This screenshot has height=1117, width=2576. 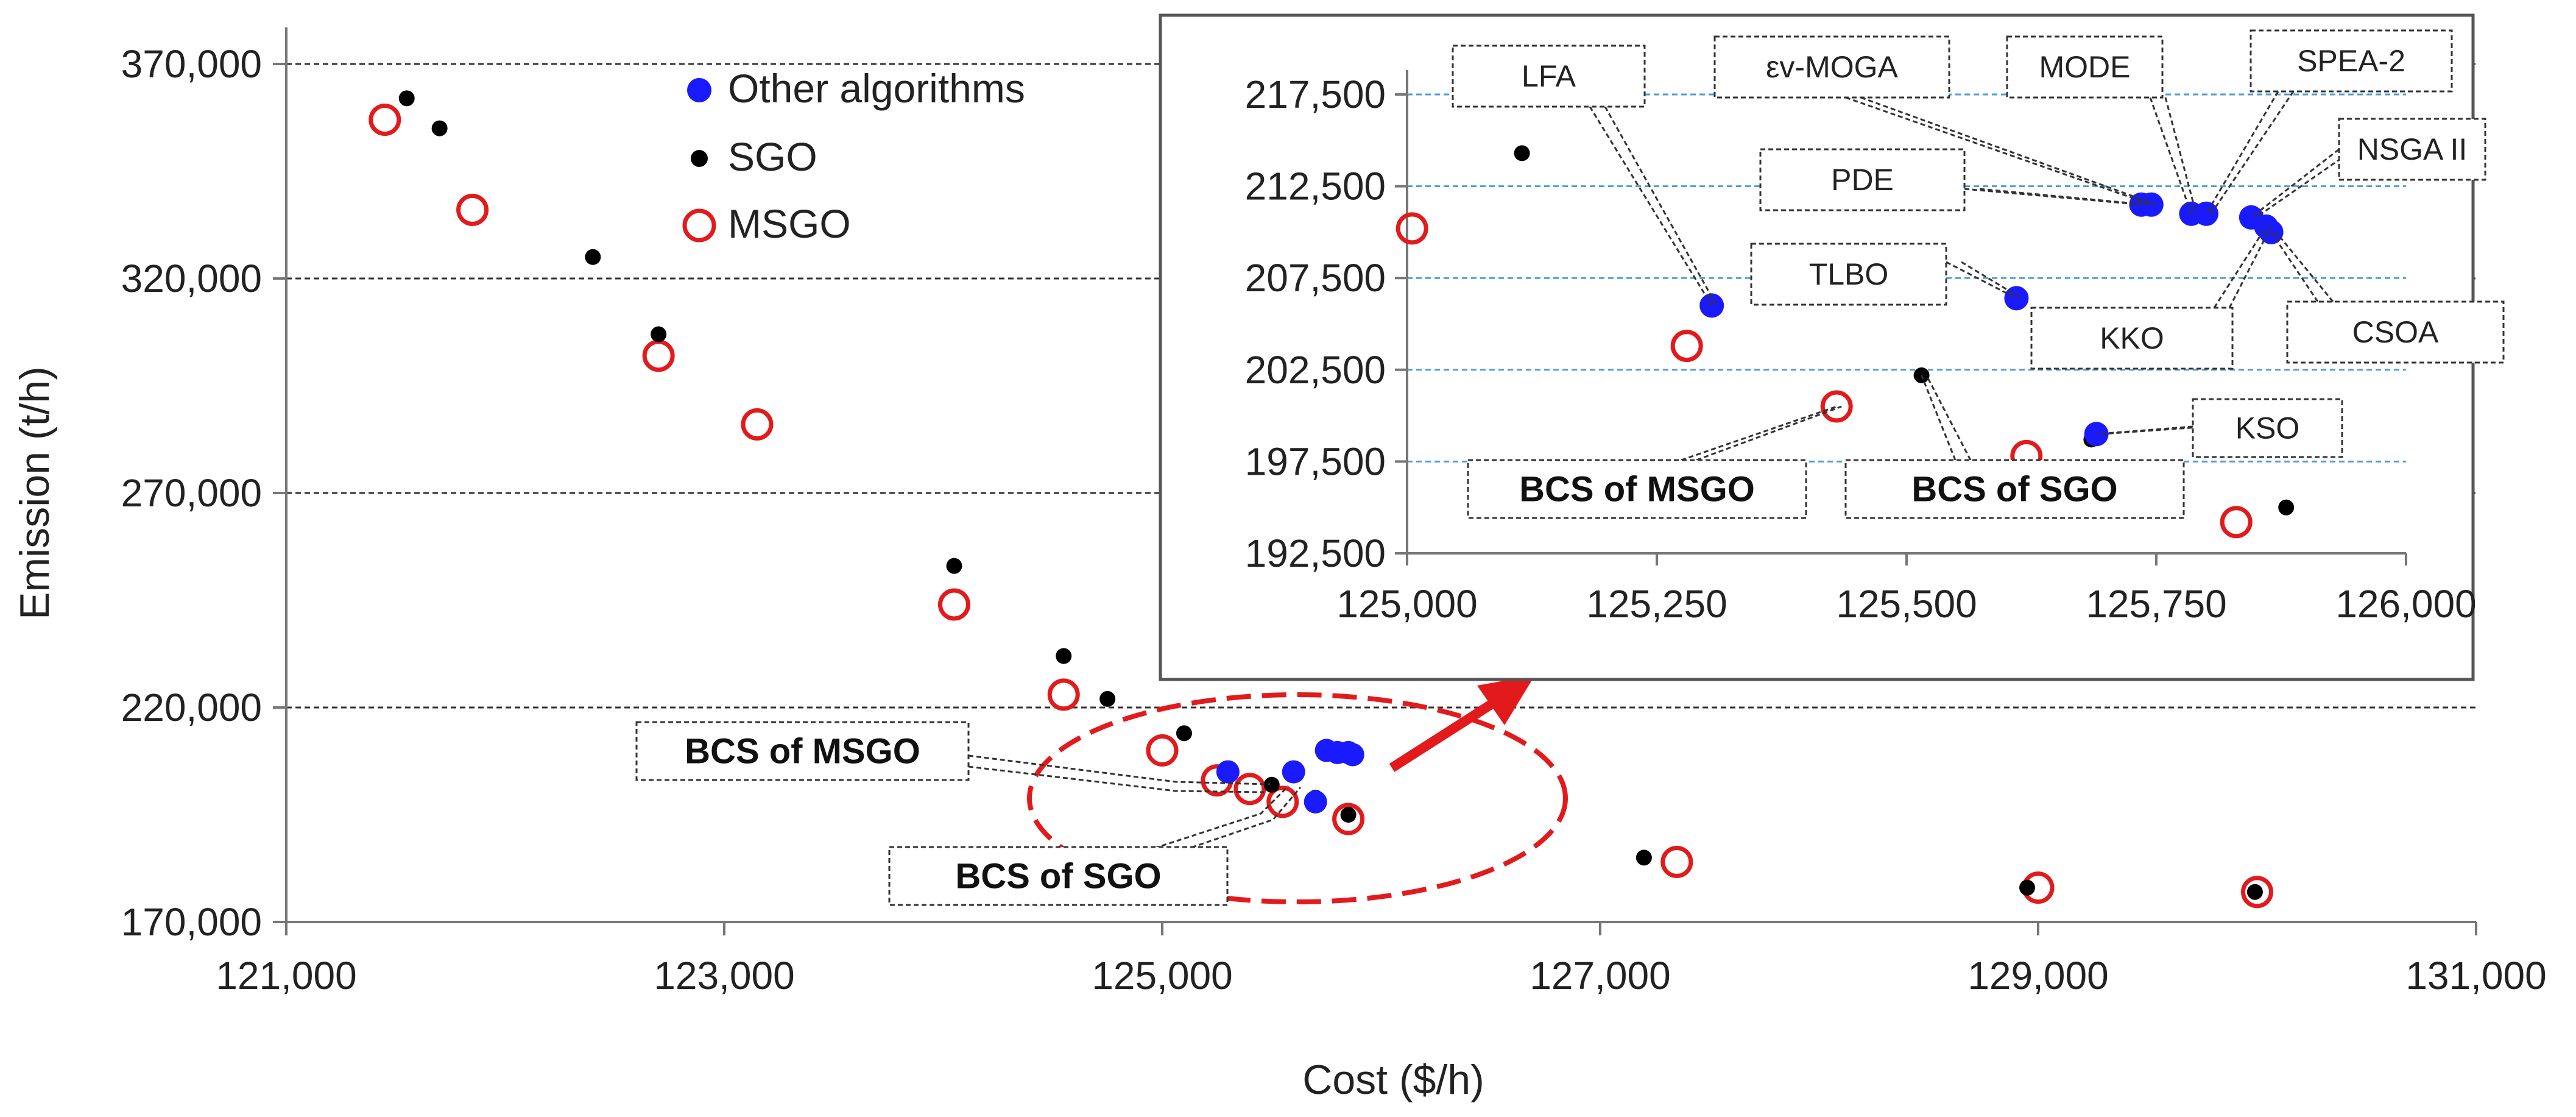 I want to click on inset-callout-bcs-of-msgo-box, so click(x=1637, y=489).